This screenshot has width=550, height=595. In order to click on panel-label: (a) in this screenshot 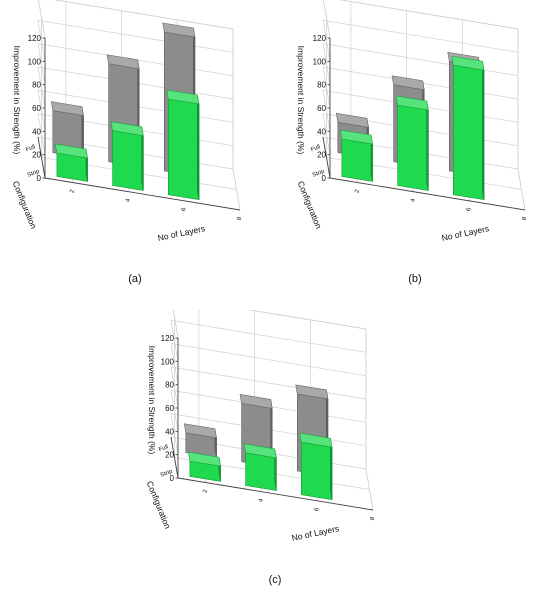, I will do `click(134, 279)`.